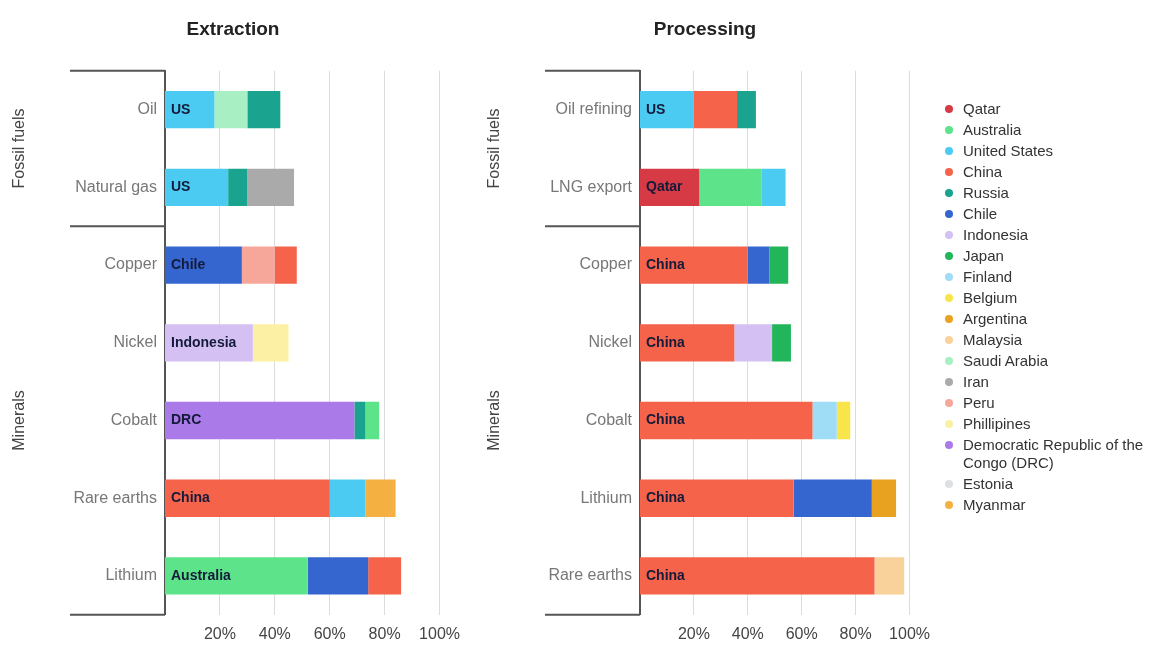 The width and height of the screenshot is (1161, 664). What do you see at coordinates (983, 256) in the screenshot?
I see `legend-label: Japan` at bounding box center [983, 256].